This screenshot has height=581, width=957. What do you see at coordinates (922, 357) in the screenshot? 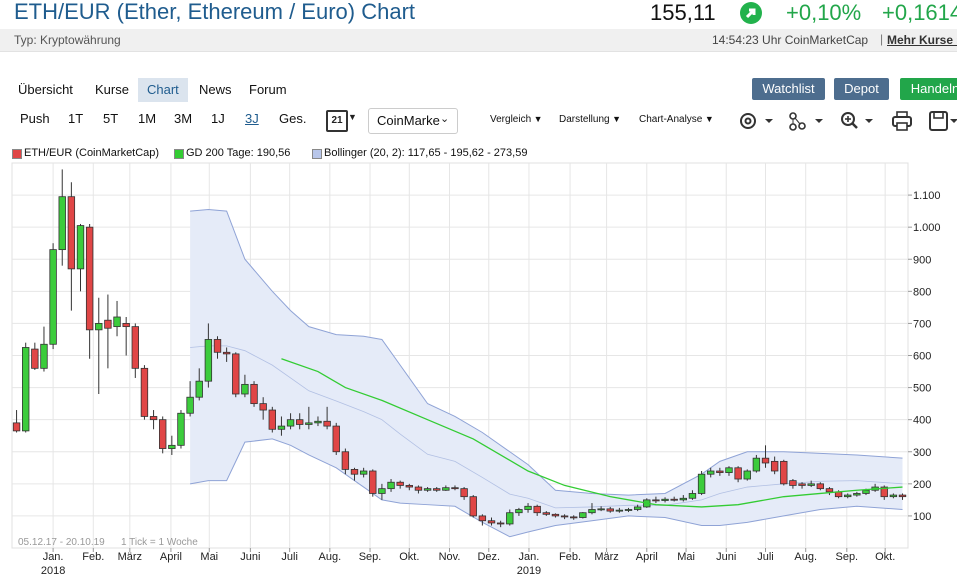
I see `y-tick-label: 600` at bounding box center [922, 357].